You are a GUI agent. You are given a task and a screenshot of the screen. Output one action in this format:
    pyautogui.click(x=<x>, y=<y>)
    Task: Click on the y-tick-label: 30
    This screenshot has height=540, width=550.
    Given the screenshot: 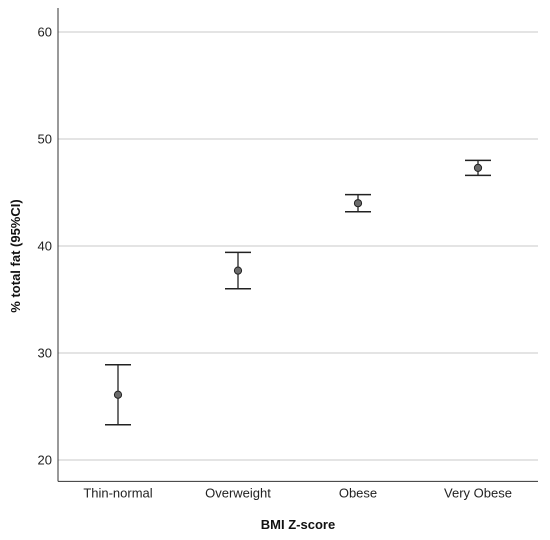 What is the action you would take?
    pyautogui.click(x=45, y=353)
    